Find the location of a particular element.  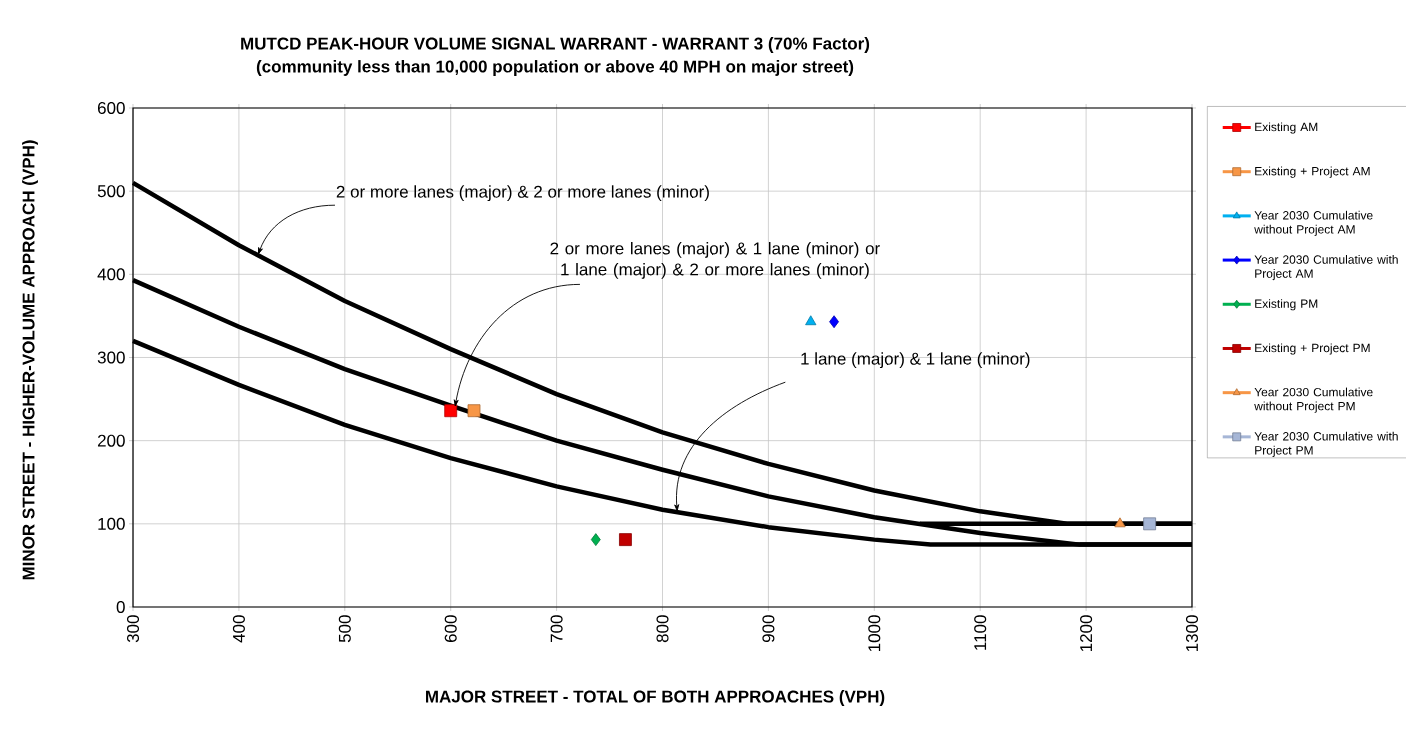

legend-label: Year 2030 Cumulative with Project PM is located at coordinates (1326, 444).